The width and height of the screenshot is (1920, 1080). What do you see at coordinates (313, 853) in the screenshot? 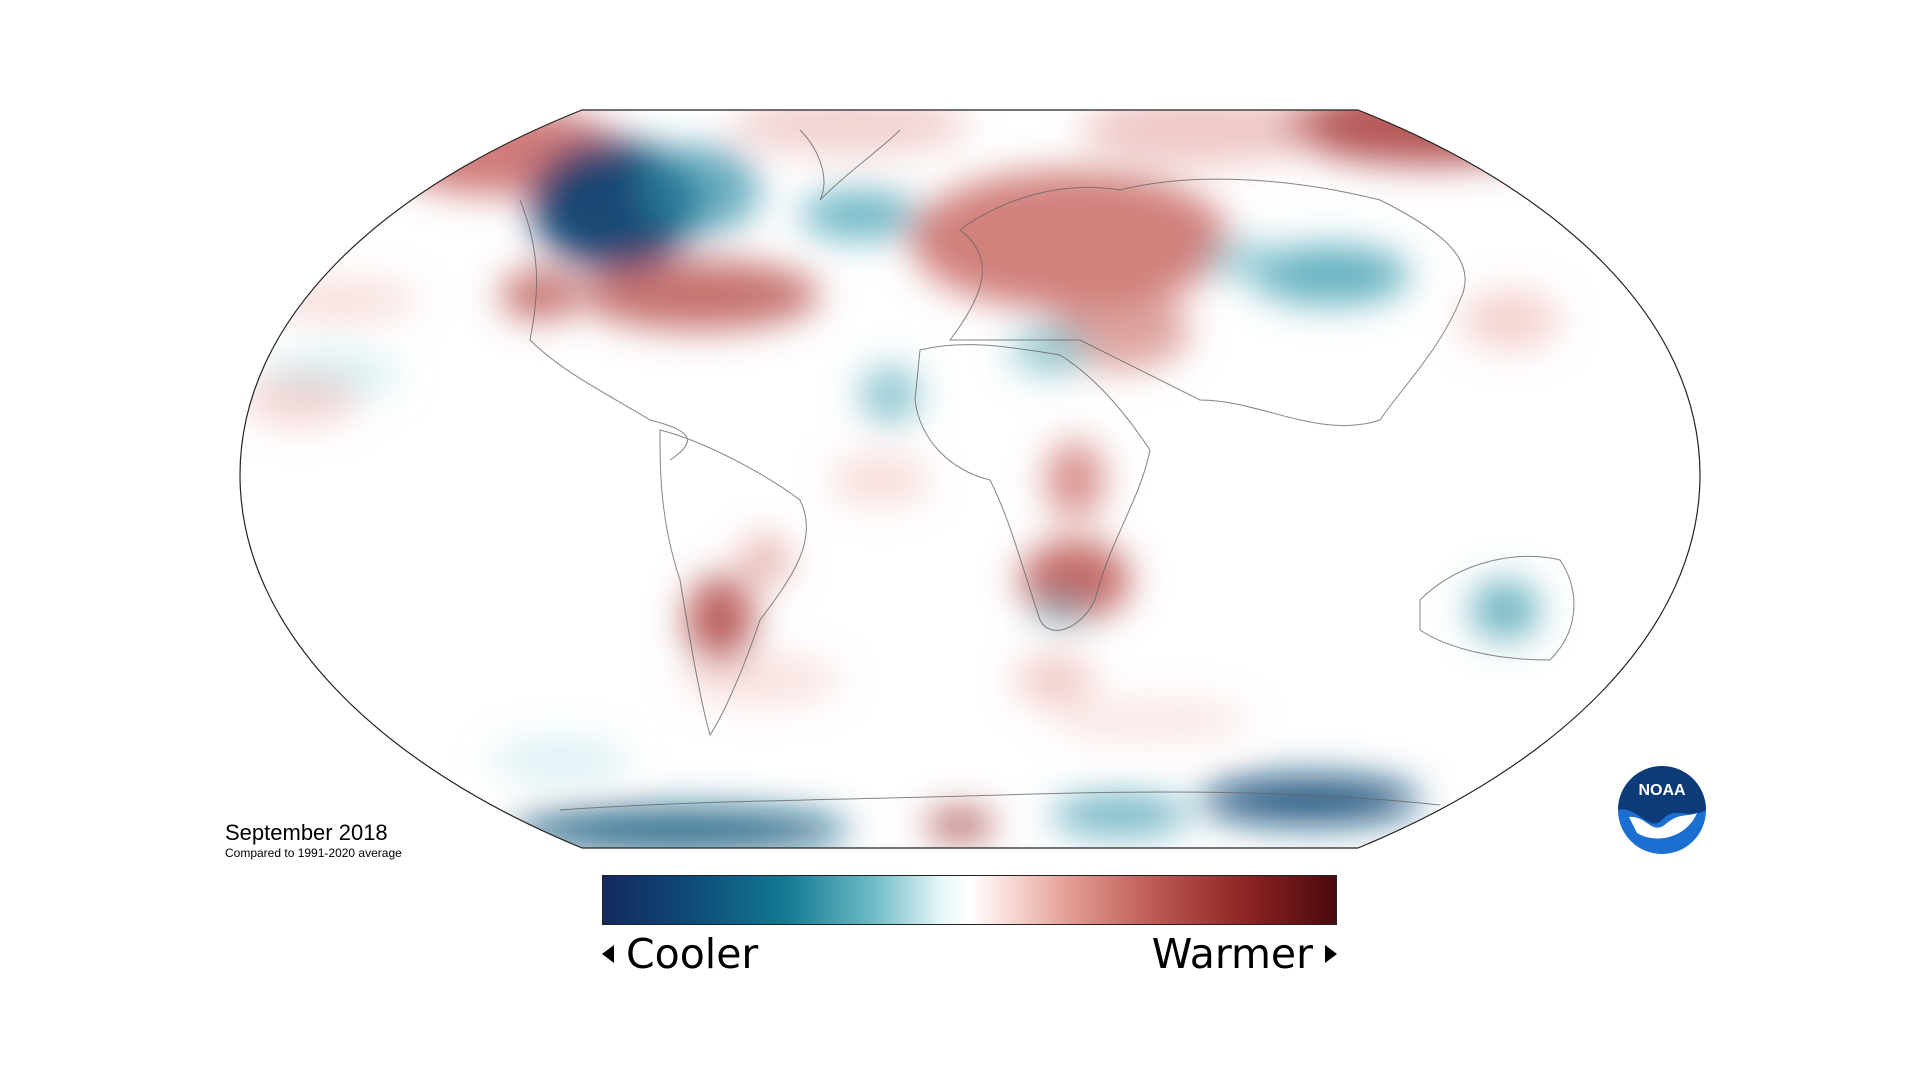
I see `map-subtitle: Compared to 1991-2020 average` at bounding box center [313, 853].